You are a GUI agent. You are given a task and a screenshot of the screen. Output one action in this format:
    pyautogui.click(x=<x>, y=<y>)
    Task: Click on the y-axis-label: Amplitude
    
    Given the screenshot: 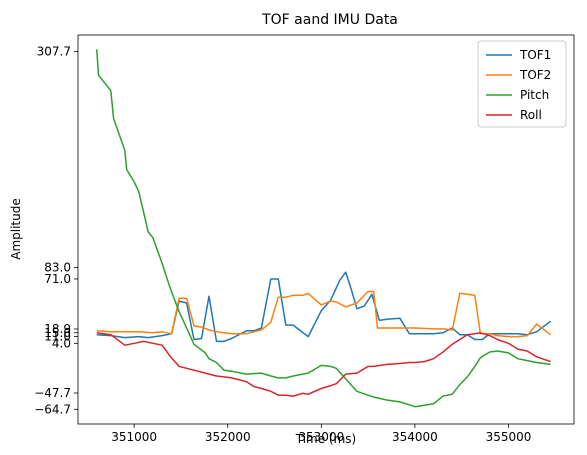 What is the action you would take?
    pyautogui.click(x=16, y=229)
    